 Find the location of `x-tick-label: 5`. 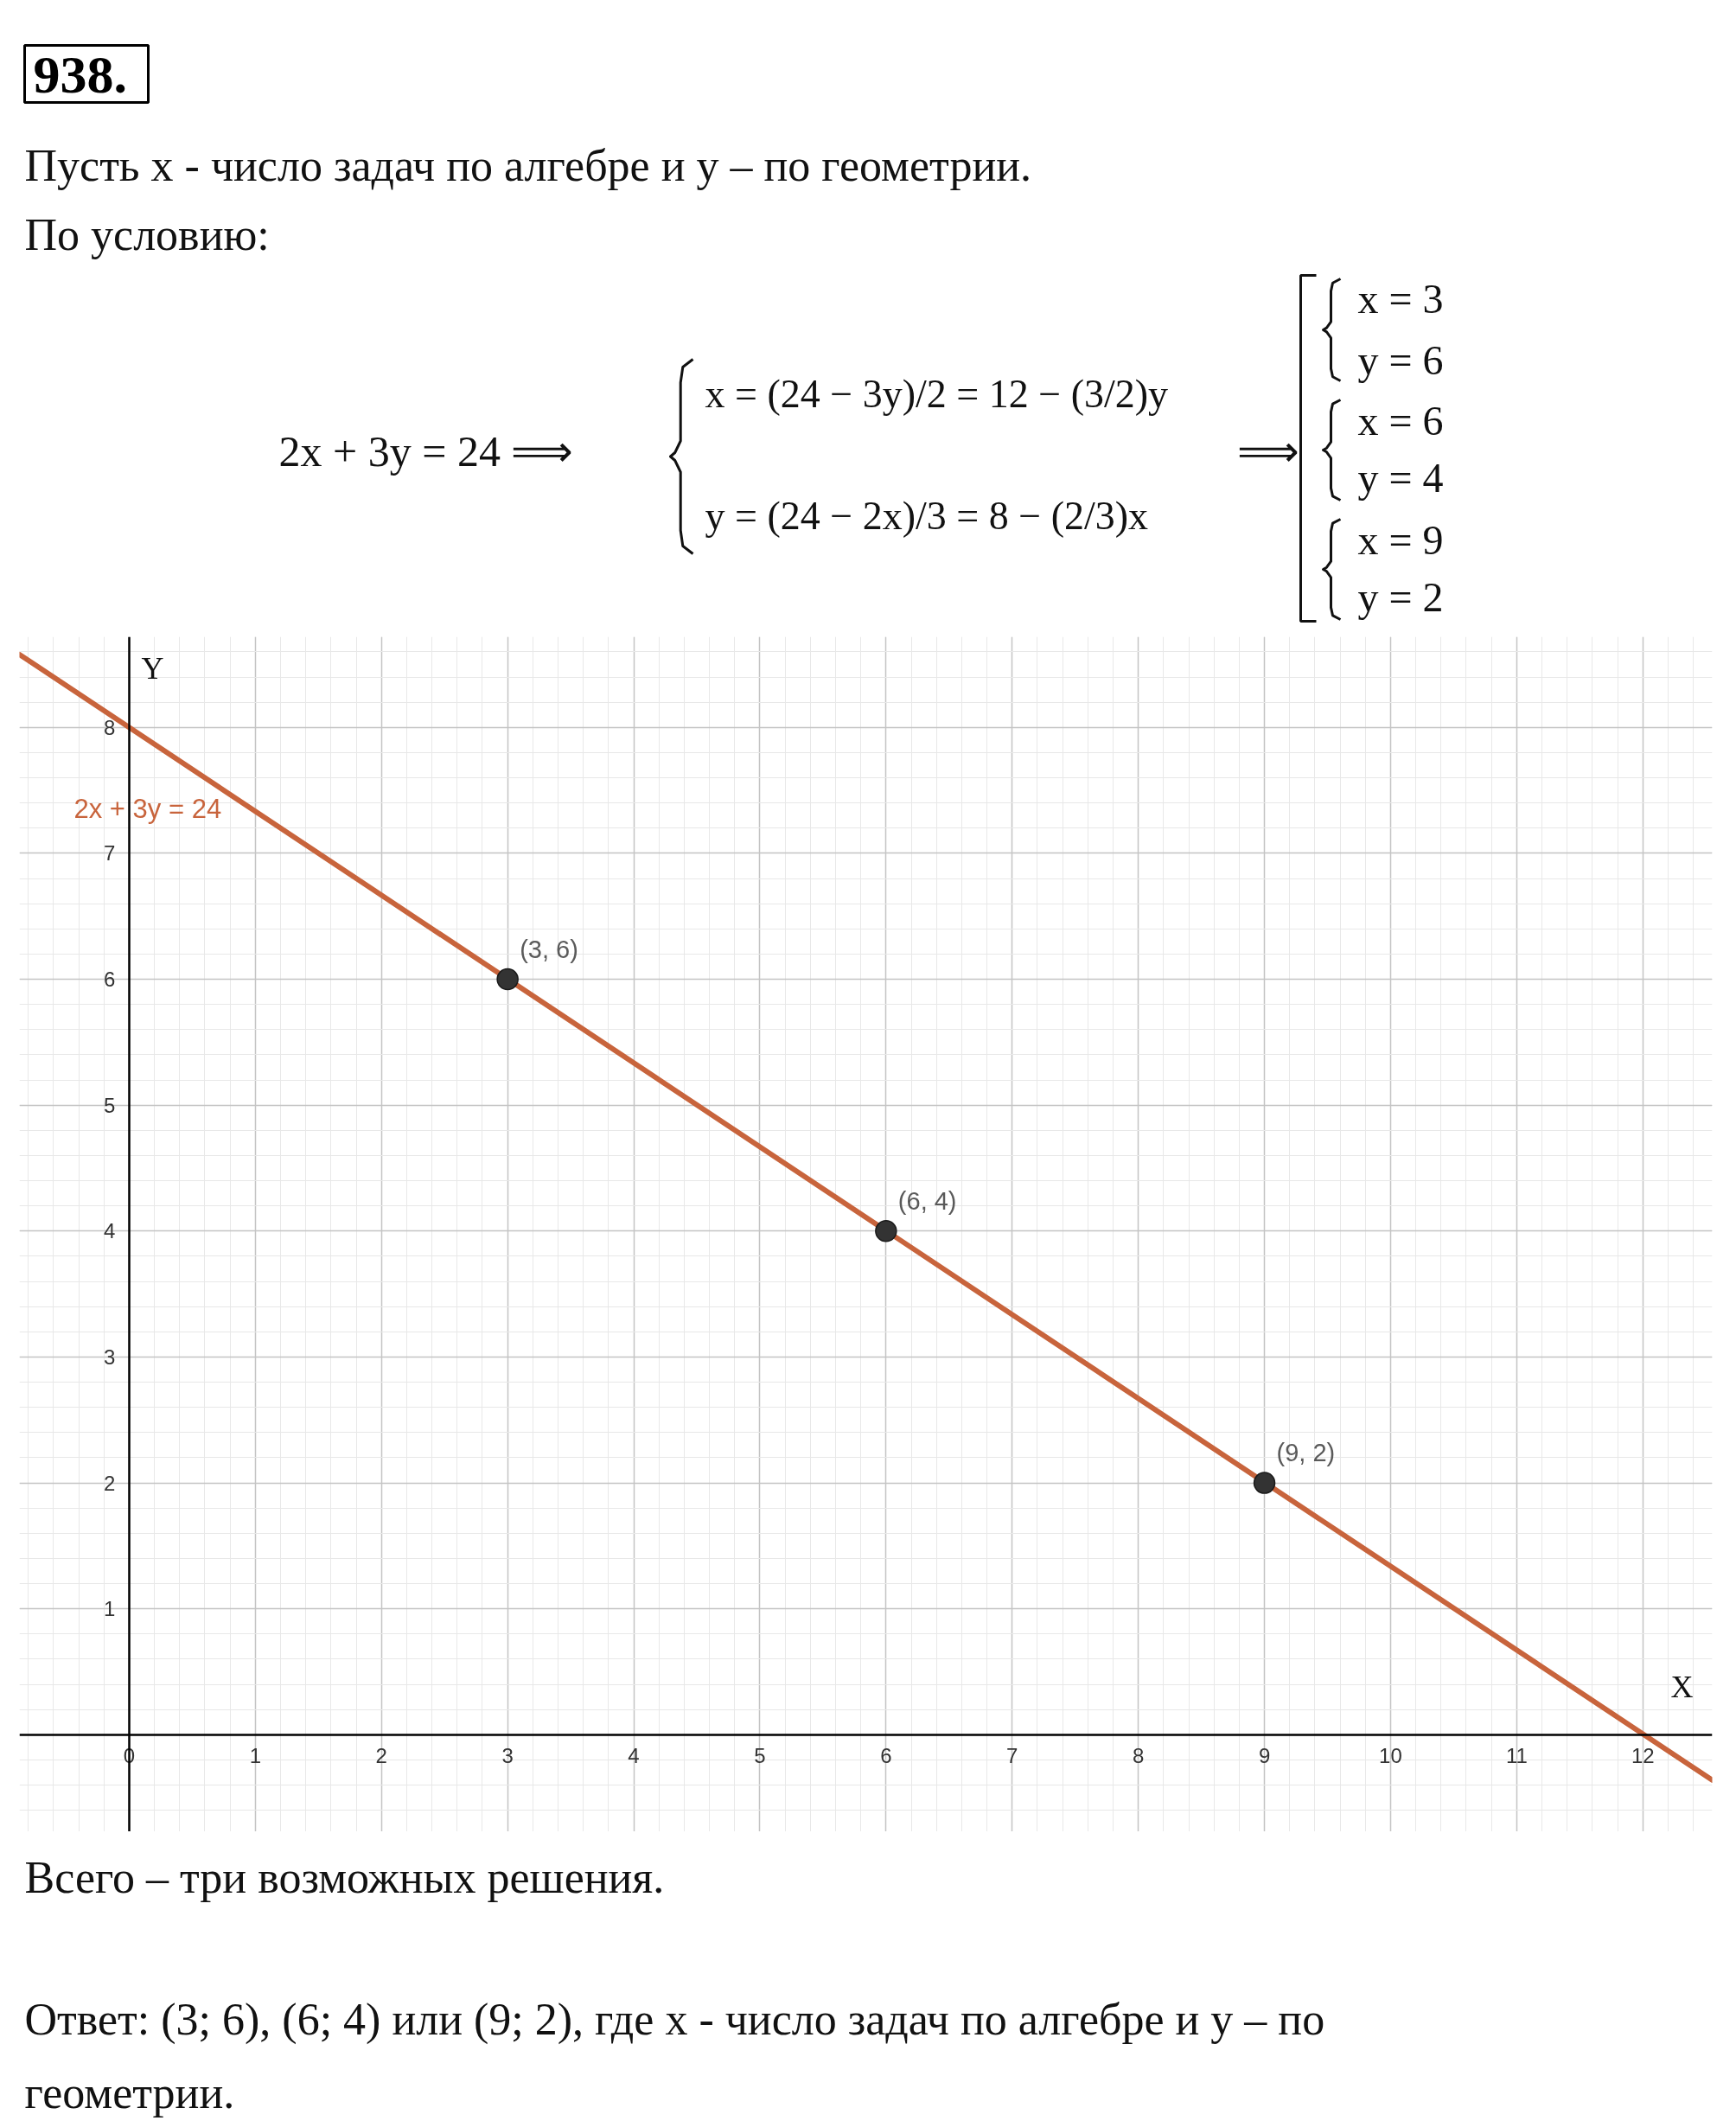

x-tick-label: 5 is located at coordinates (760, 1756).